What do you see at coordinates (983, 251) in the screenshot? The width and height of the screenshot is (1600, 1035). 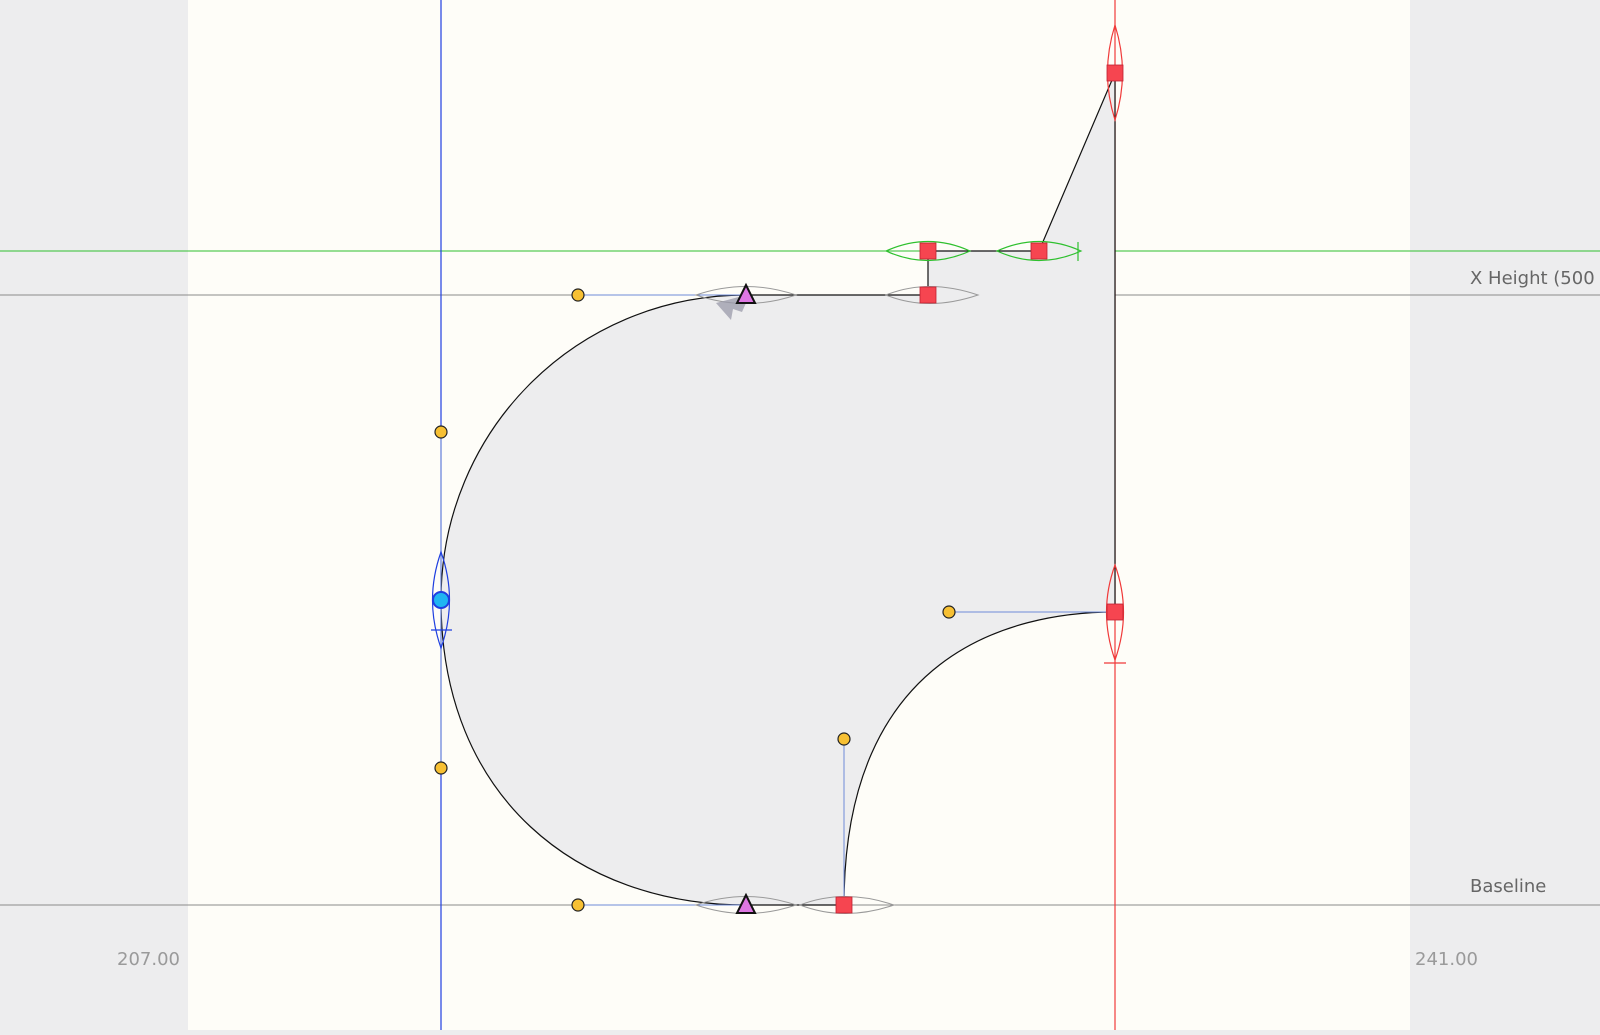 I see `lens-markers-green` at bounding box center [983, 251].